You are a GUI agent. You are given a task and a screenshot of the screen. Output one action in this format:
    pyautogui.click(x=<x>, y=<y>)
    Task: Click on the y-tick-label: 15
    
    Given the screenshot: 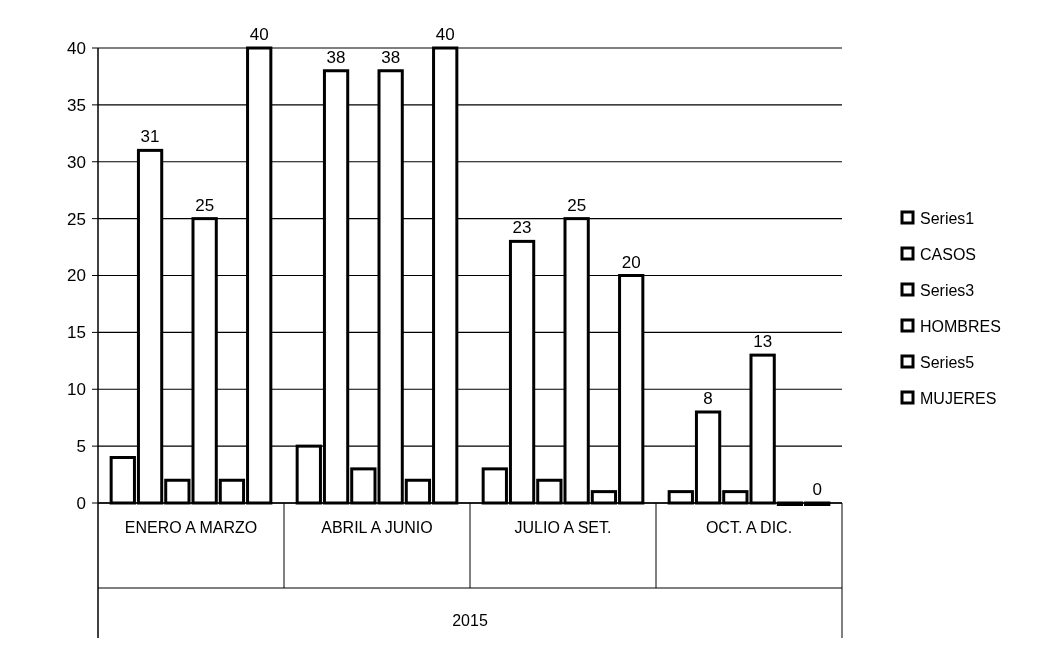 What is the action you would take?
    pyautogui.click(x=76, y=333)
    